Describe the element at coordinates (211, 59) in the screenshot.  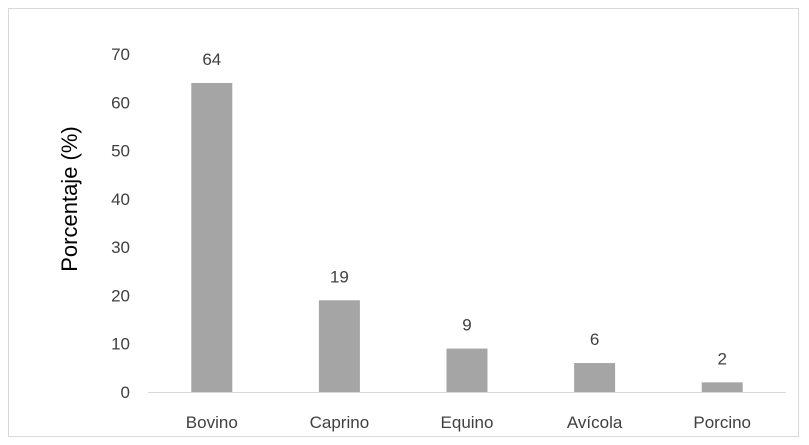
I see `data-label: 64` at that location.